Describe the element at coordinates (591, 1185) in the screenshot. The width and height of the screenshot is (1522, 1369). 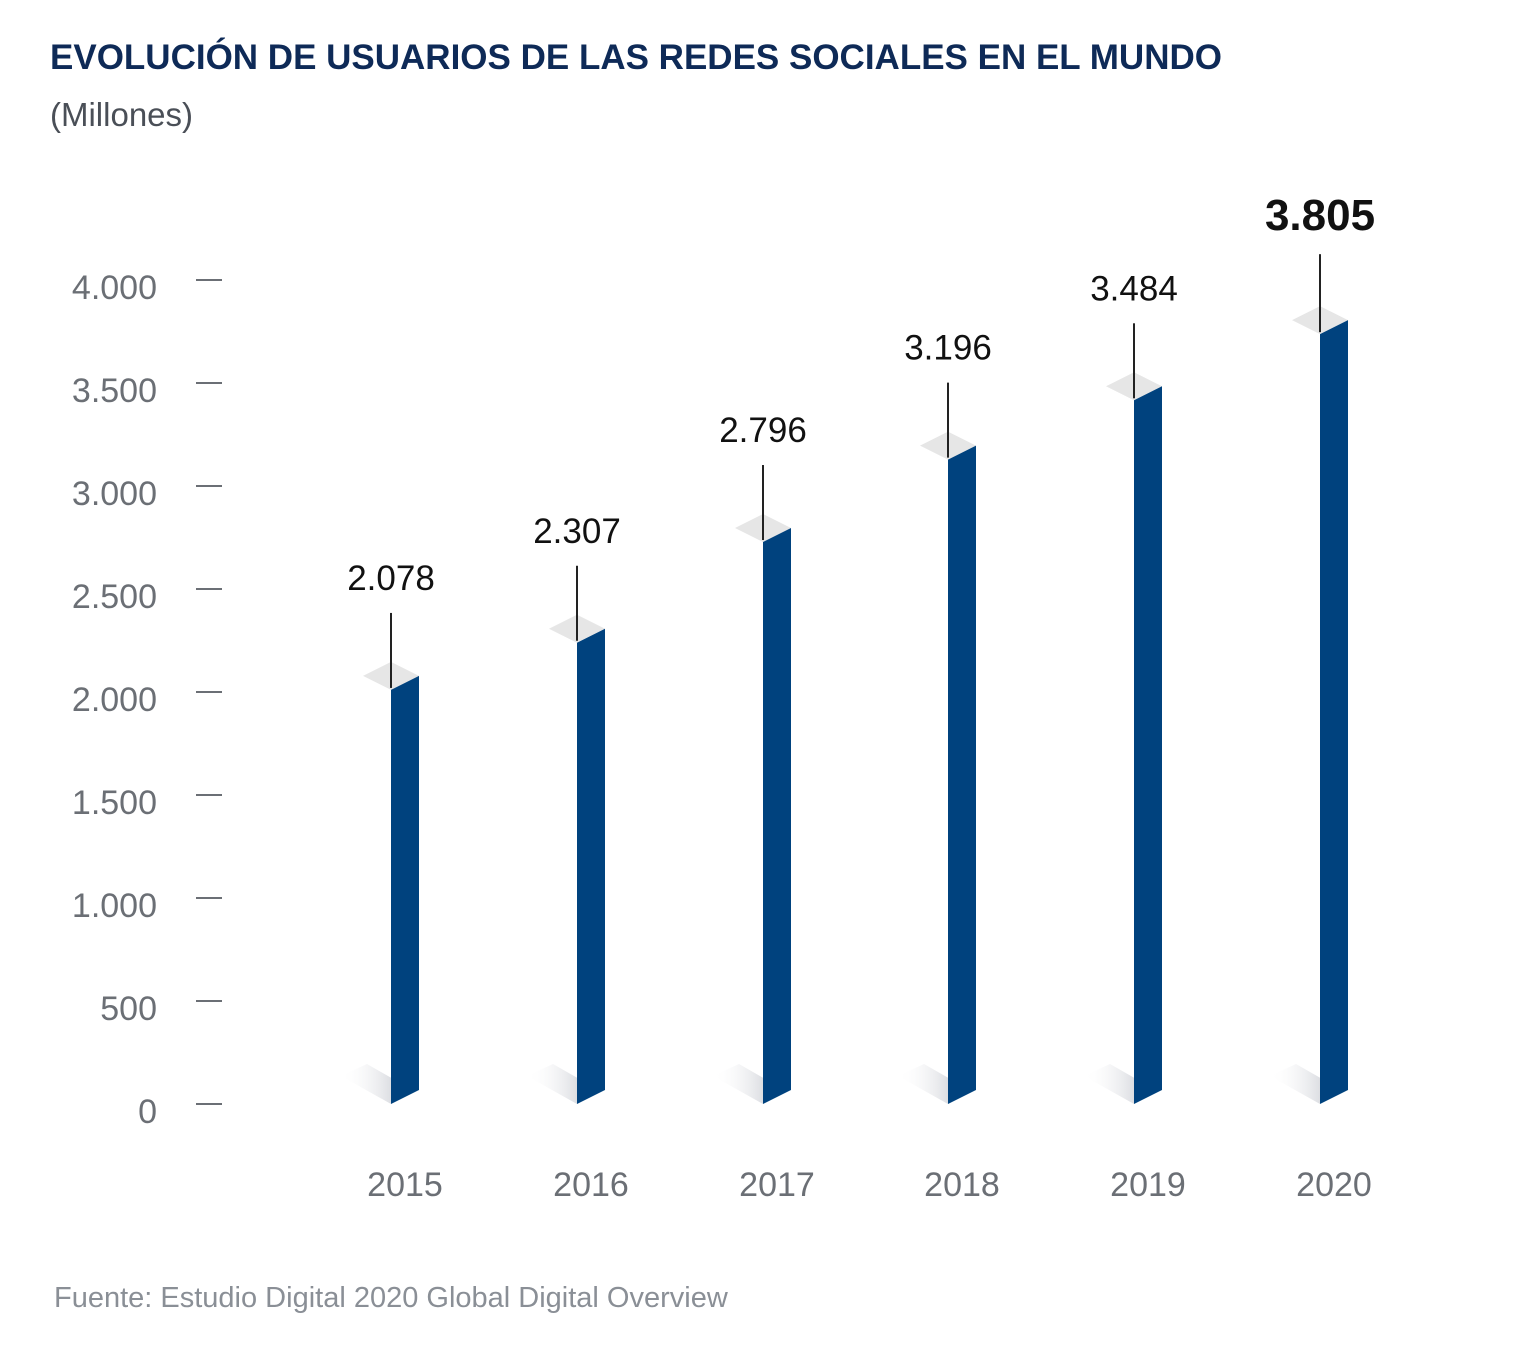
I see `x-tick-label: 2016` at that location.